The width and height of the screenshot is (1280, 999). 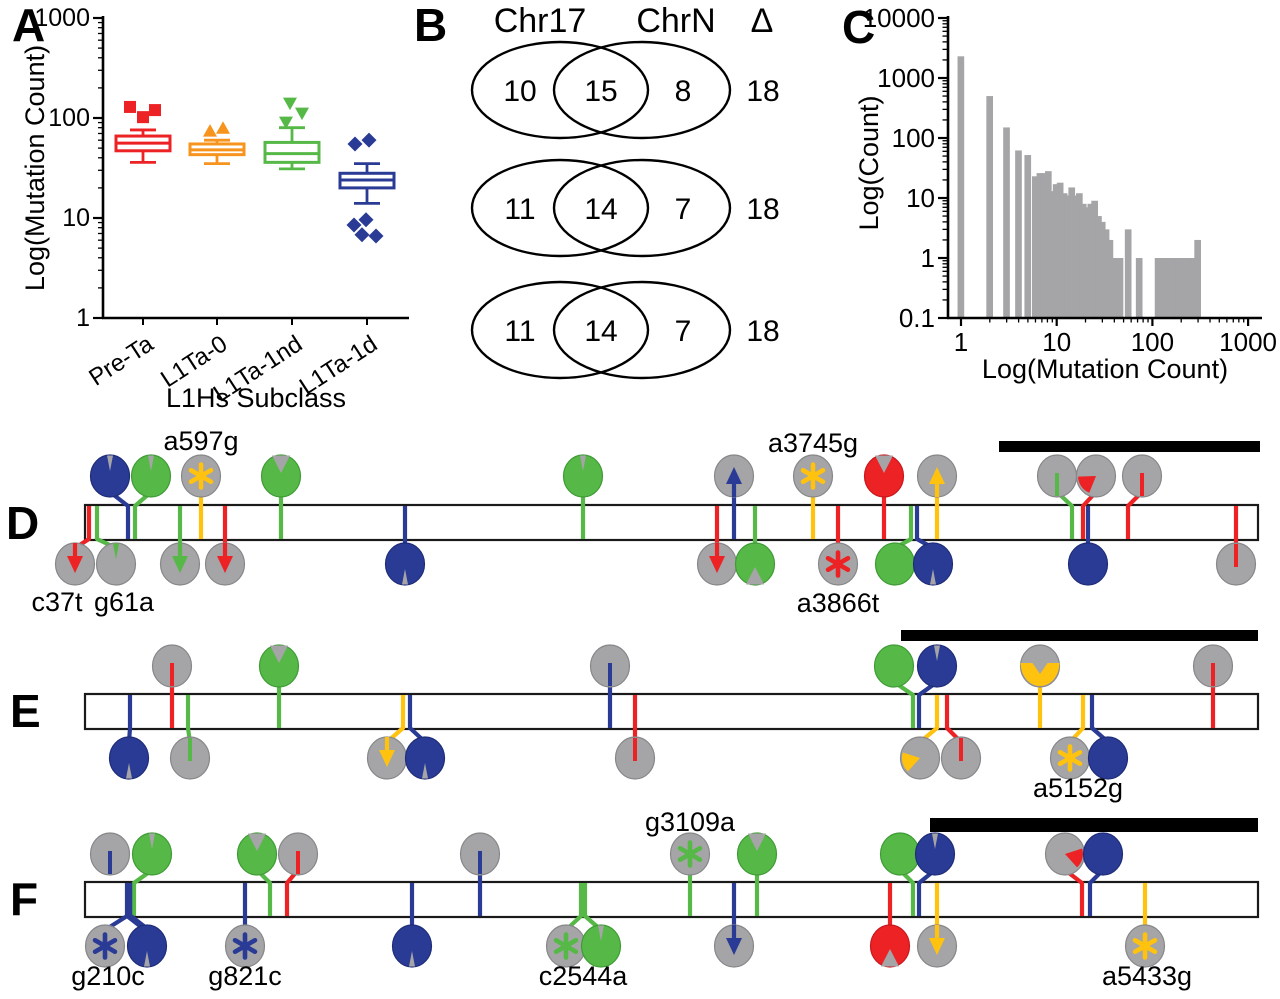 I want to click on y-tick-label: 100, so click(x=913, y=138).